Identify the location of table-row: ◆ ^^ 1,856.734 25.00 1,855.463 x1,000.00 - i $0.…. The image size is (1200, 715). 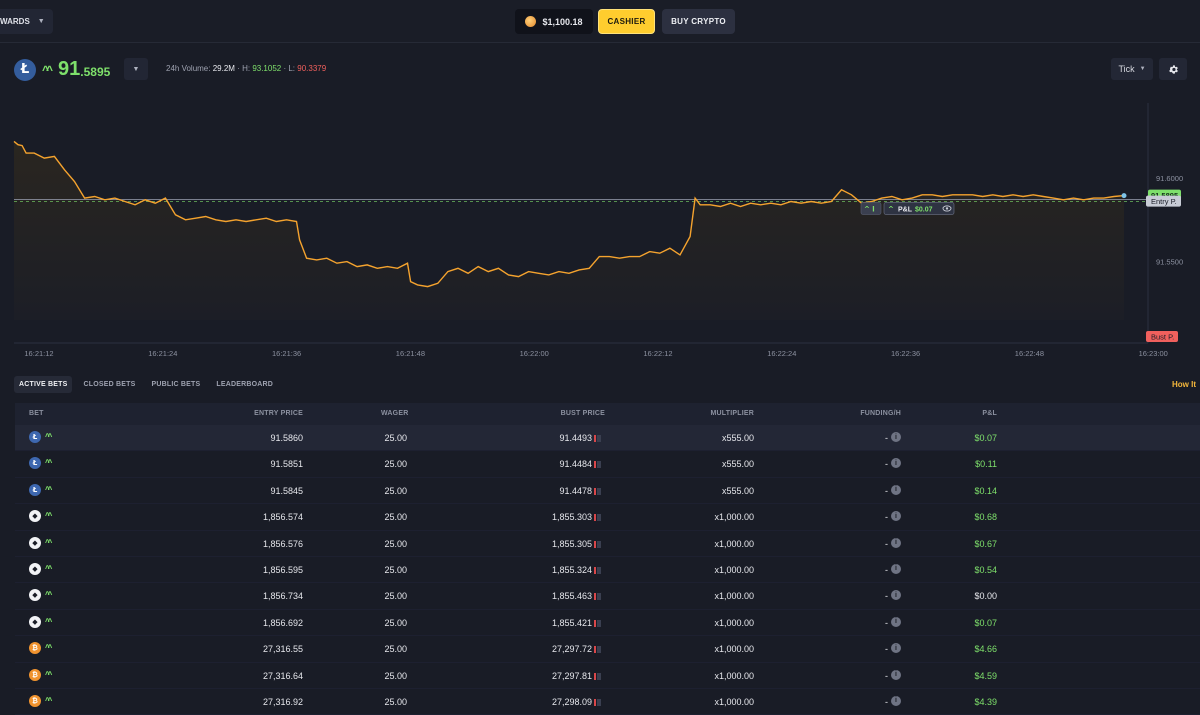
(607, 596).